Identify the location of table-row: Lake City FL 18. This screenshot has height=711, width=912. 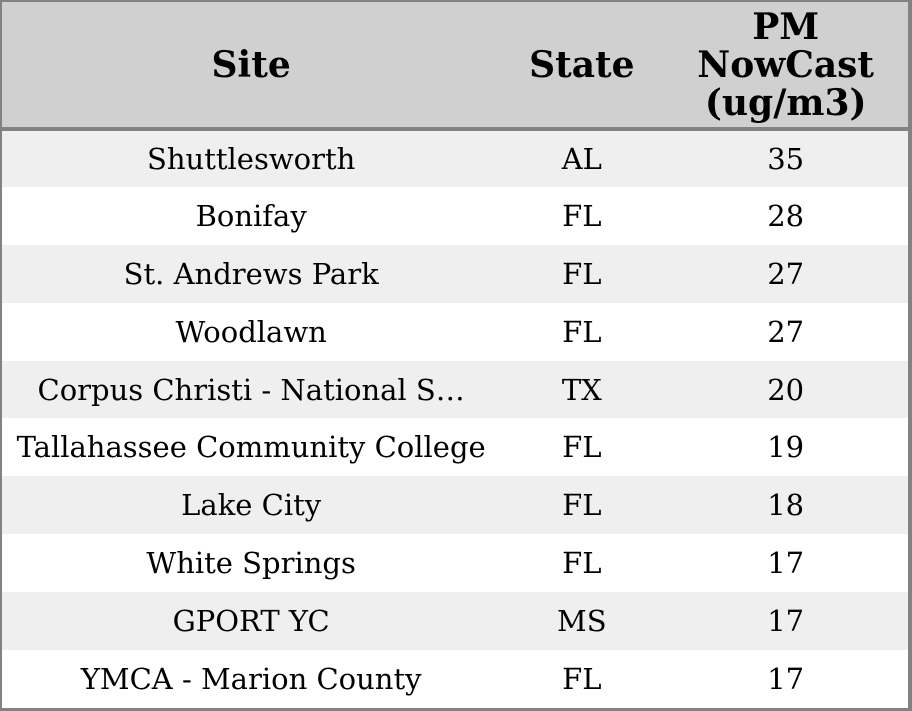
(455, 505).